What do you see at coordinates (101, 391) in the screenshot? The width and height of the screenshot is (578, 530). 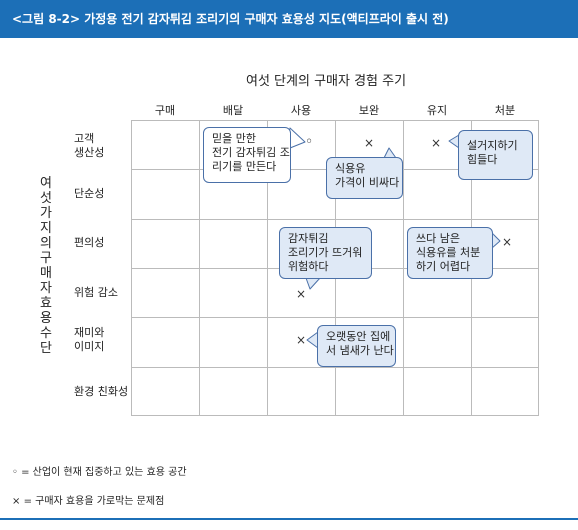 I see `row-label-environment: 환경 친화성` at bounding box center [101, 391].